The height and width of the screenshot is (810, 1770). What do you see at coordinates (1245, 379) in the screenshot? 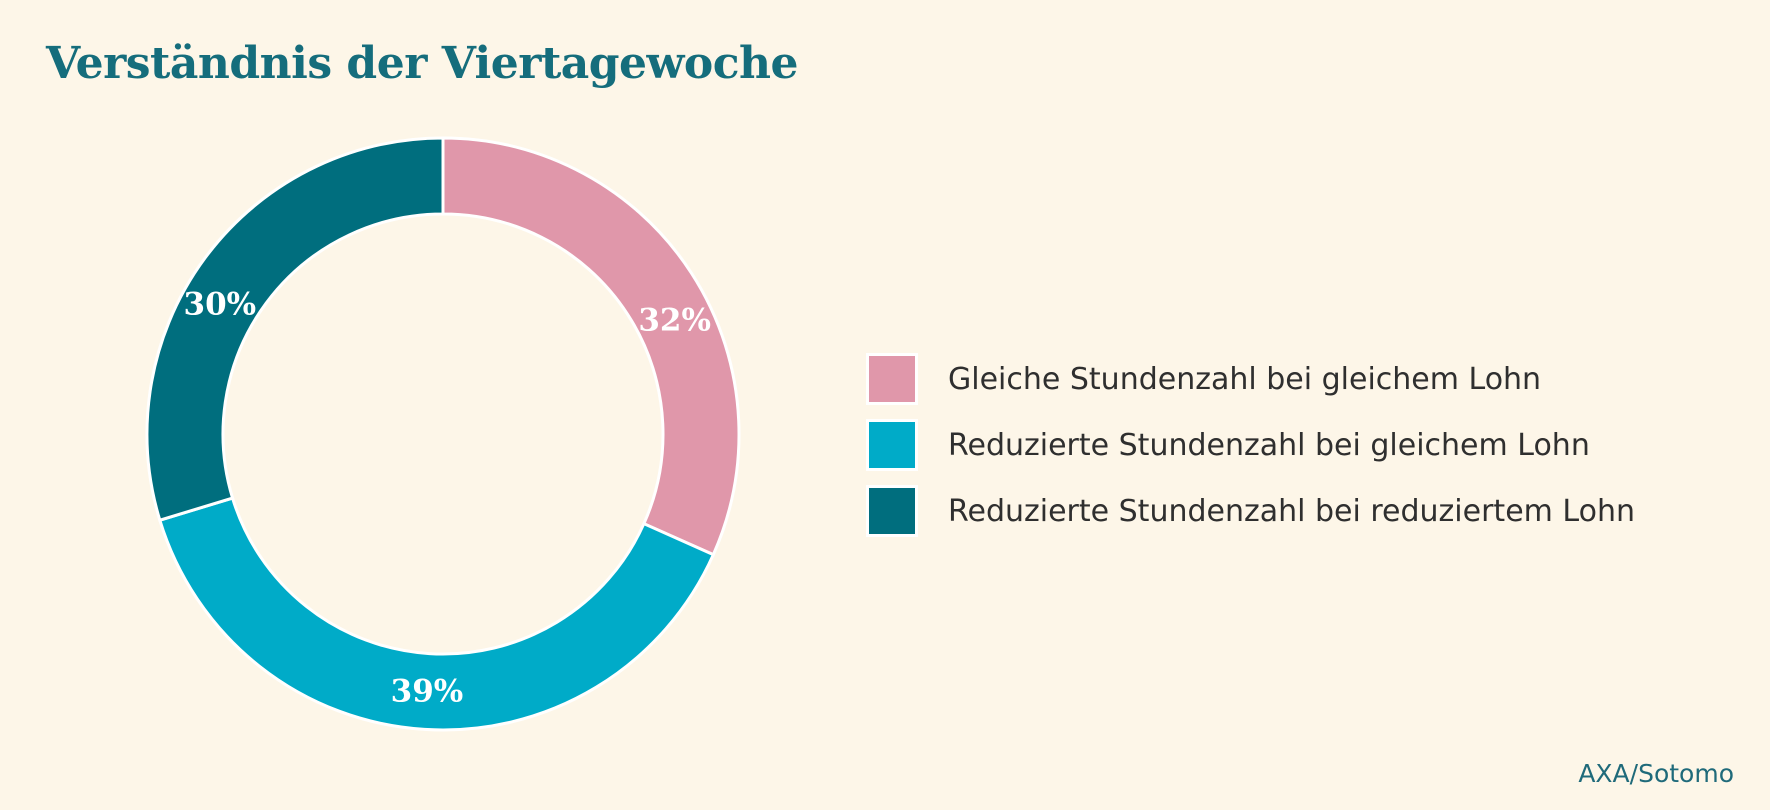
I see `legend-label: Gleiche Stundenzahl bei gleichem Lohn` at bounding box center [1245, 379].